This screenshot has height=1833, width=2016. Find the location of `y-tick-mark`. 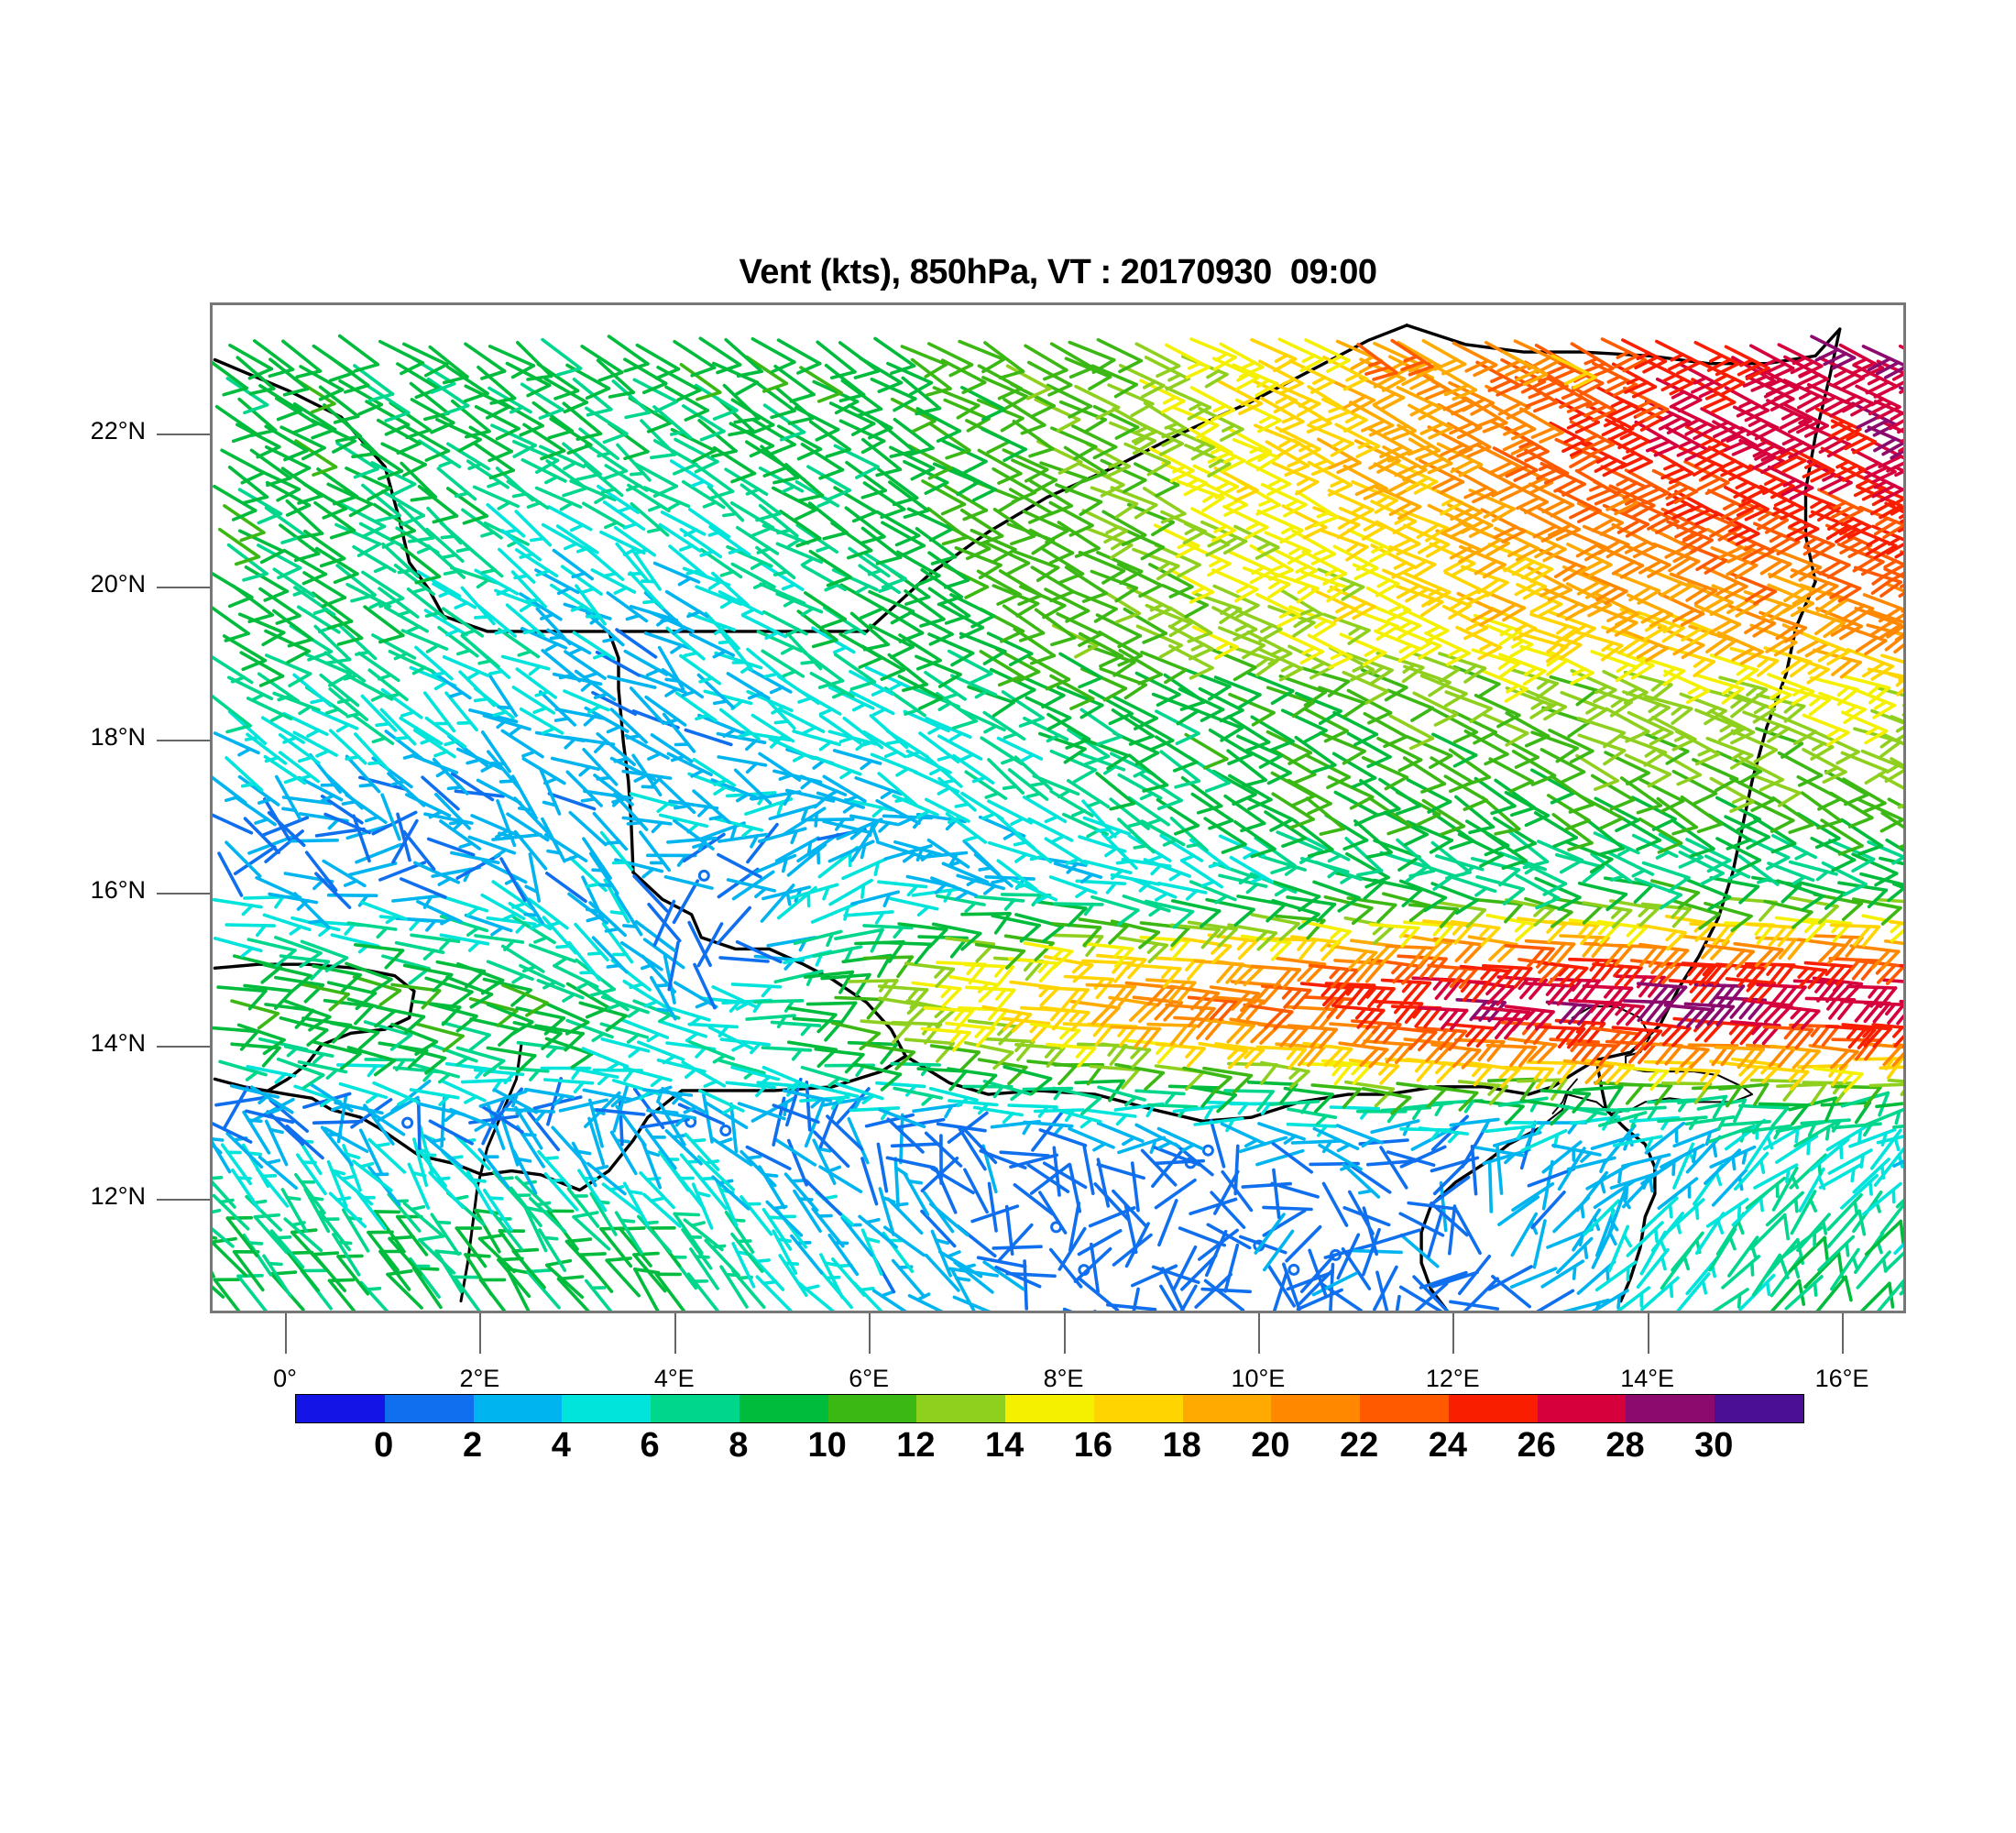

y-tick-mark is located at coordinates (183, 1200).